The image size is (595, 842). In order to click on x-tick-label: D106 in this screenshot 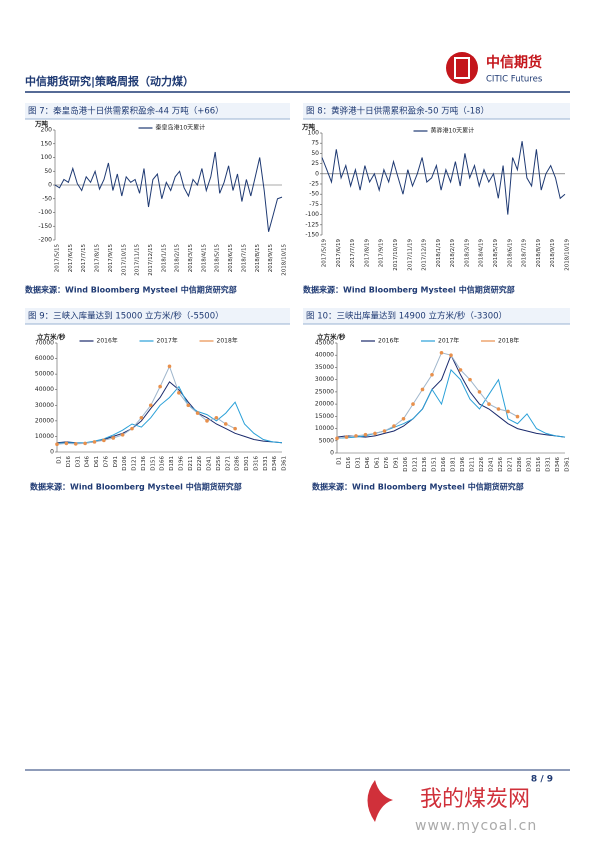, I will do `click(125, 463)`.